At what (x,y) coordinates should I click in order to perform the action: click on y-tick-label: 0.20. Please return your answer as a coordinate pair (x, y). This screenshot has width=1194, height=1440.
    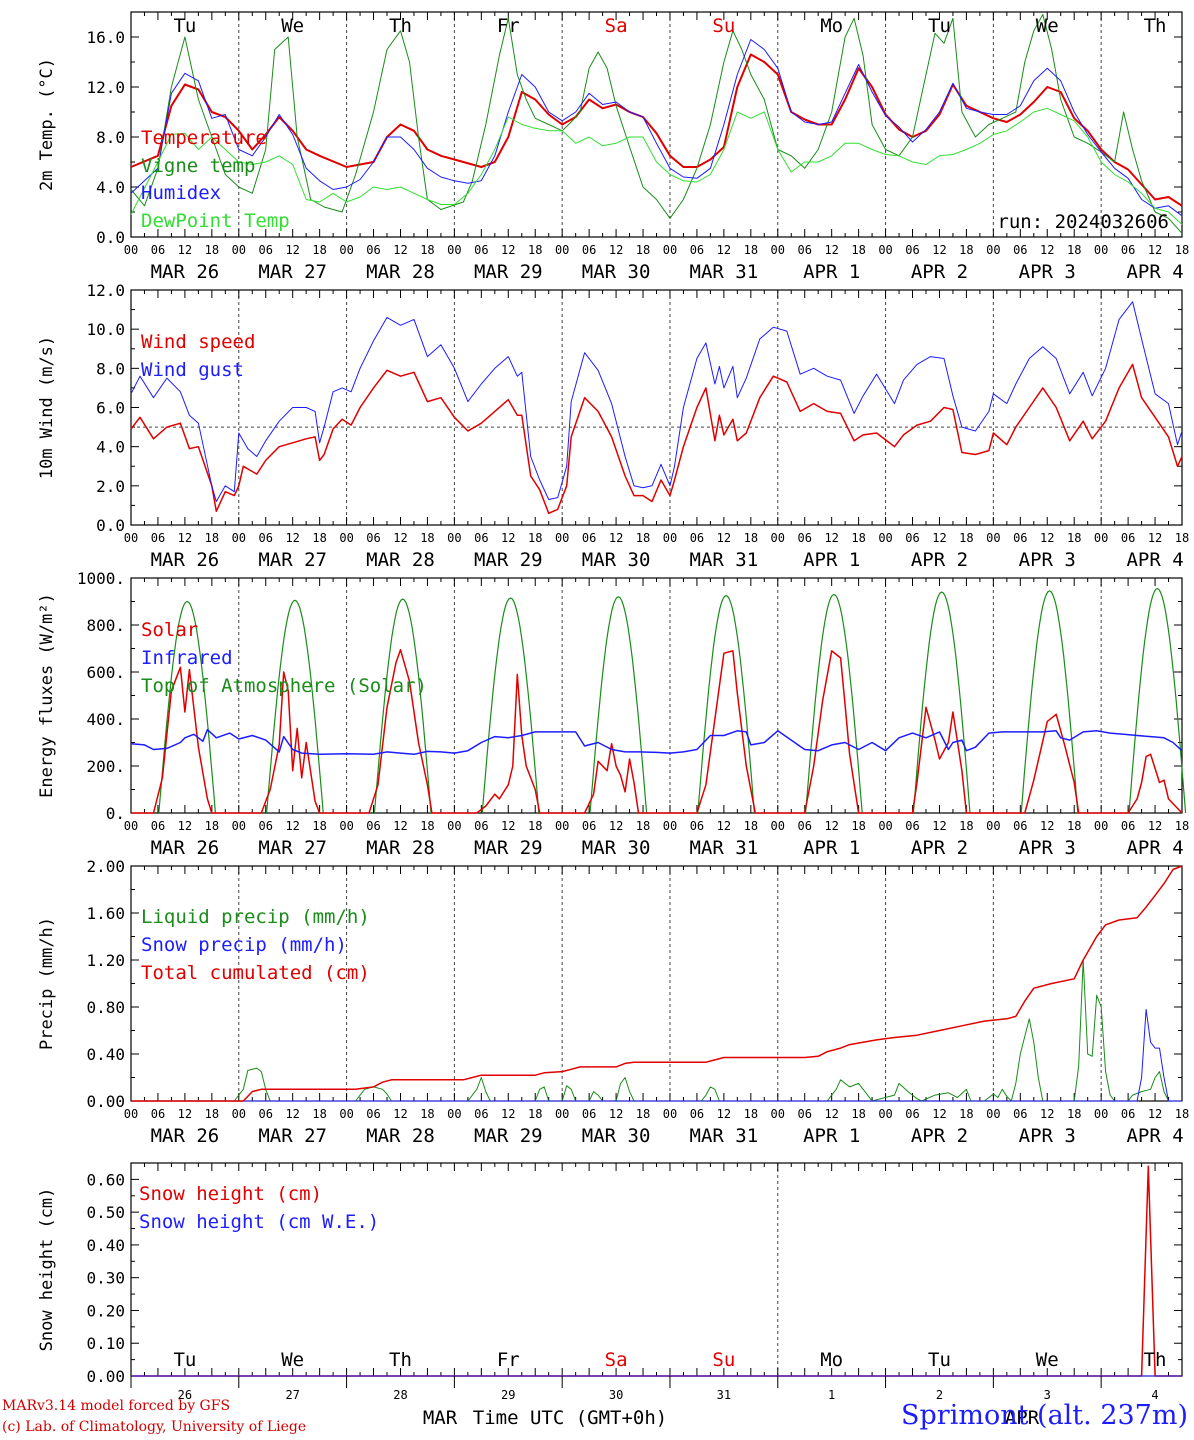
    Looking at the image, I should click on (105, 1310).